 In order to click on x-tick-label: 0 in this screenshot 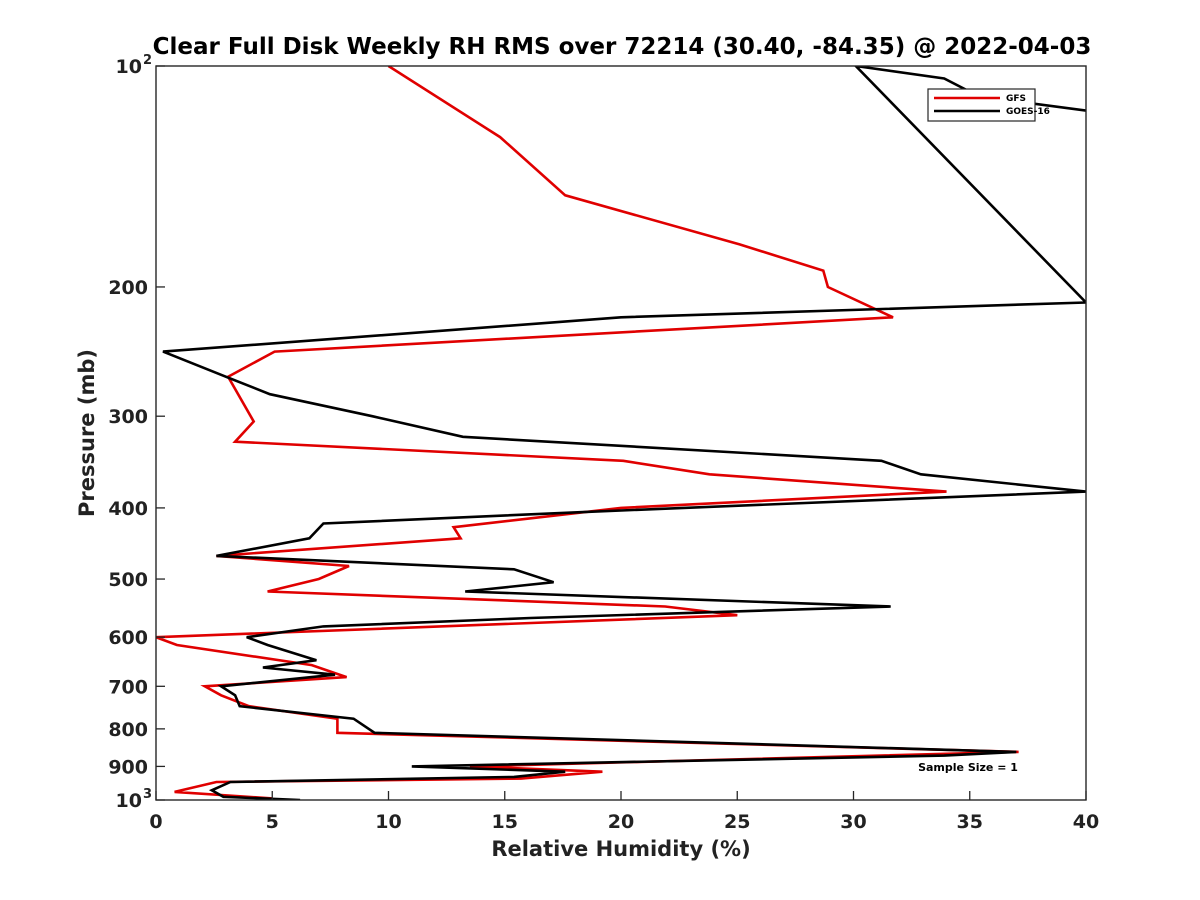, I will do `click(155, 822)`.